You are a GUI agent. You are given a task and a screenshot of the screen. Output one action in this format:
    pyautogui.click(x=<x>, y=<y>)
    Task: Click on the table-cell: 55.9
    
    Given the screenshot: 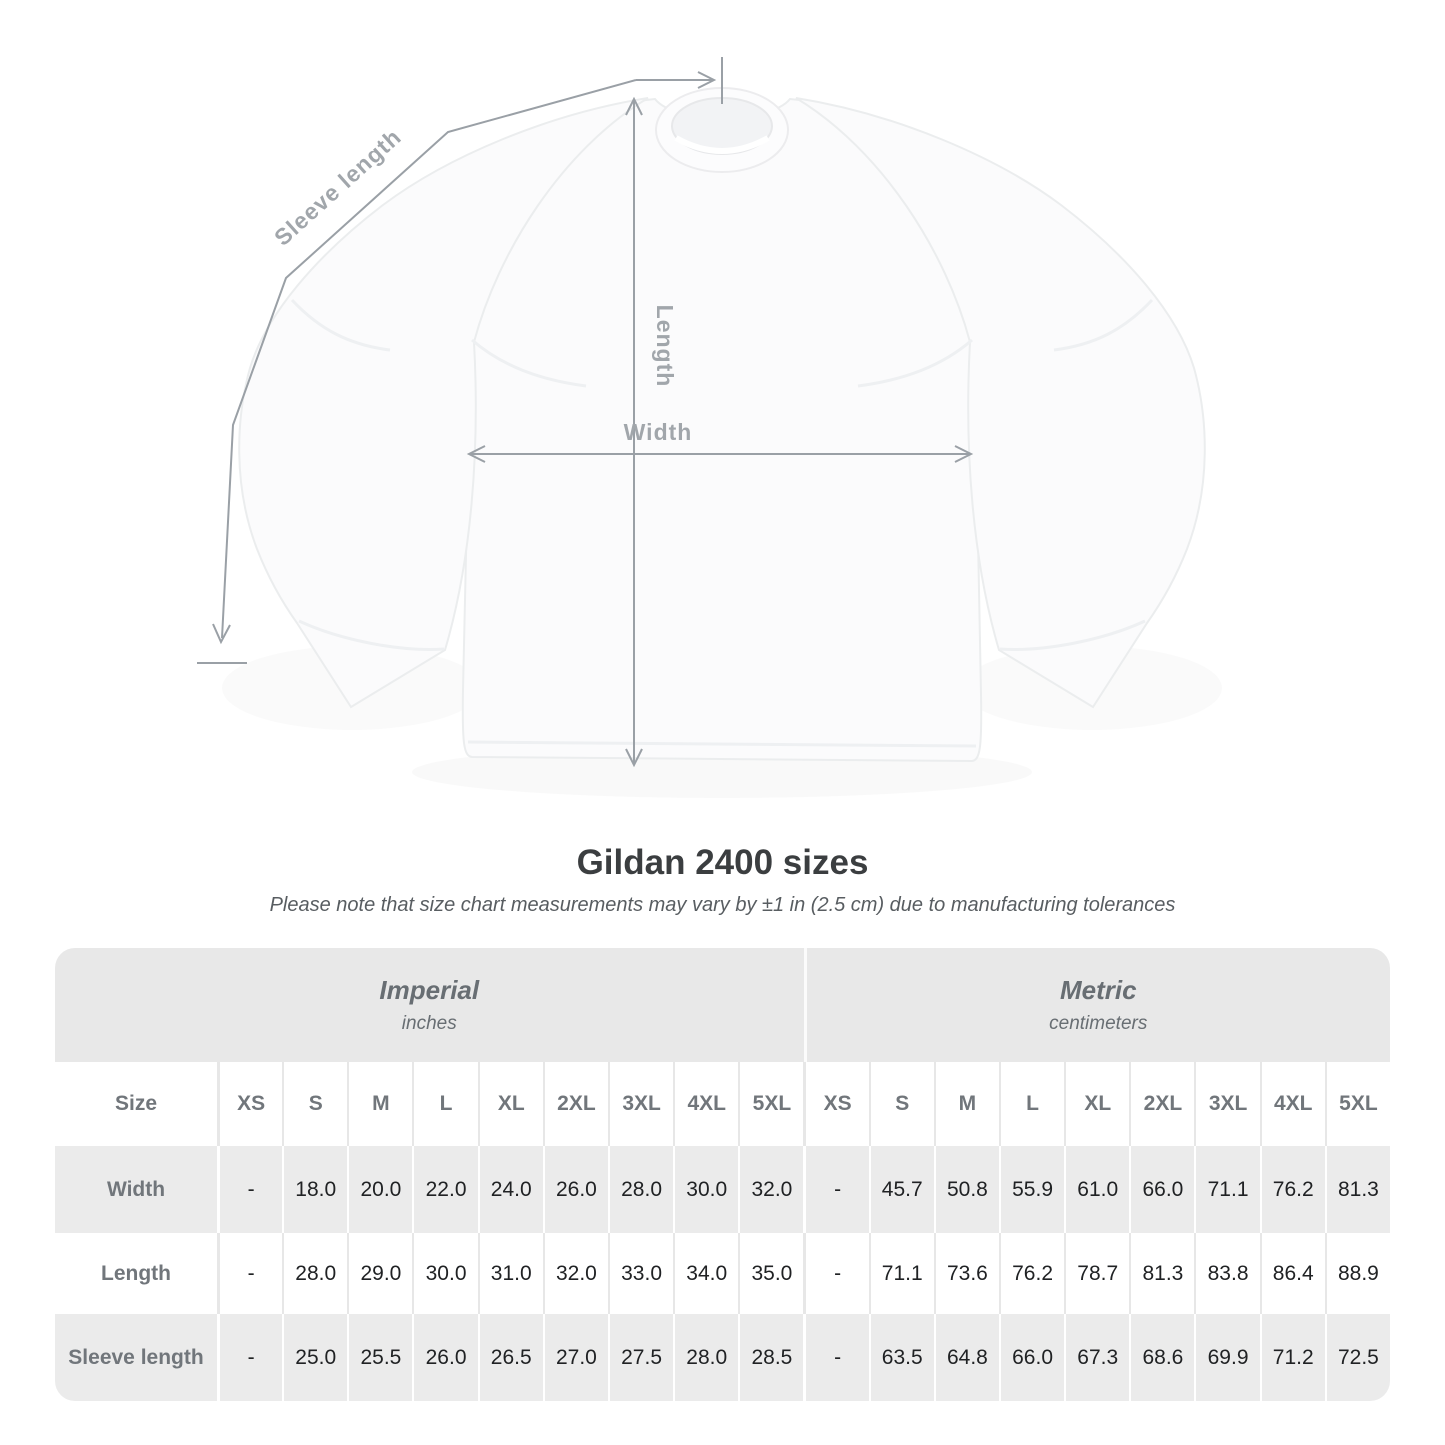 What is the action you would take?
    pyautogui.click(x=1031, y=1189)
    